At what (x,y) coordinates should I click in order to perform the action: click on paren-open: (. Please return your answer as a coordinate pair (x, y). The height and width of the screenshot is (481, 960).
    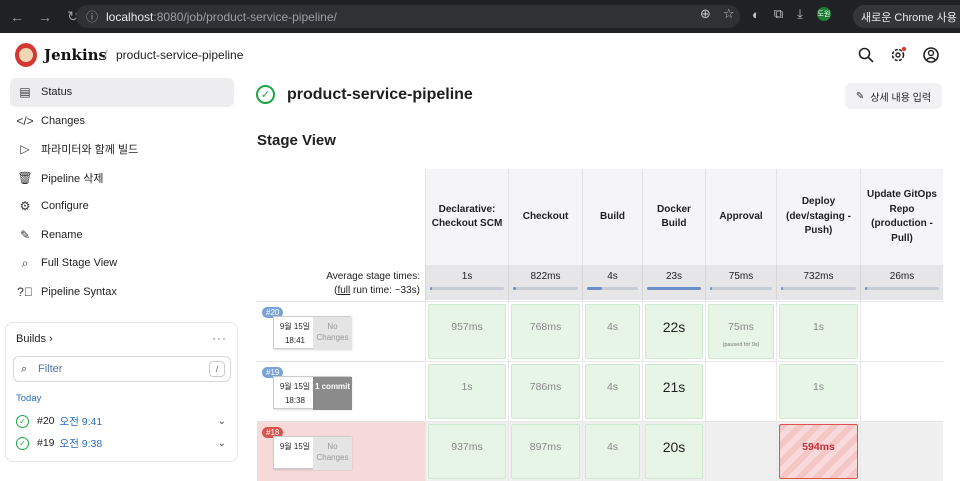
    Looking at the image, I should click on (336, 290).